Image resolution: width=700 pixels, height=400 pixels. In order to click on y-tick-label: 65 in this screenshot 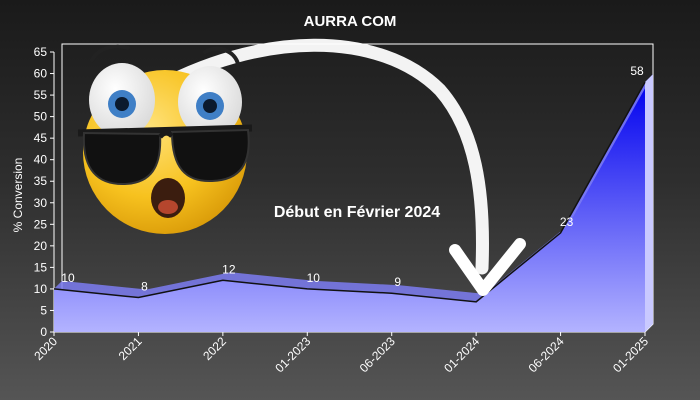, I will do `click(41, 52)`.